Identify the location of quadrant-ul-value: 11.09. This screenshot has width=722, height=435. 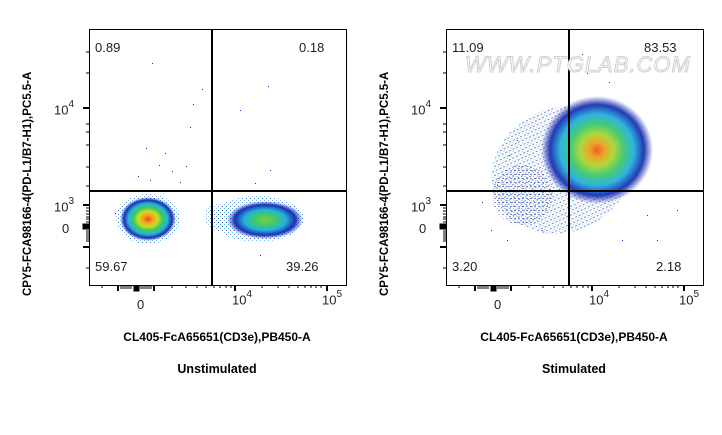
(468, 47).